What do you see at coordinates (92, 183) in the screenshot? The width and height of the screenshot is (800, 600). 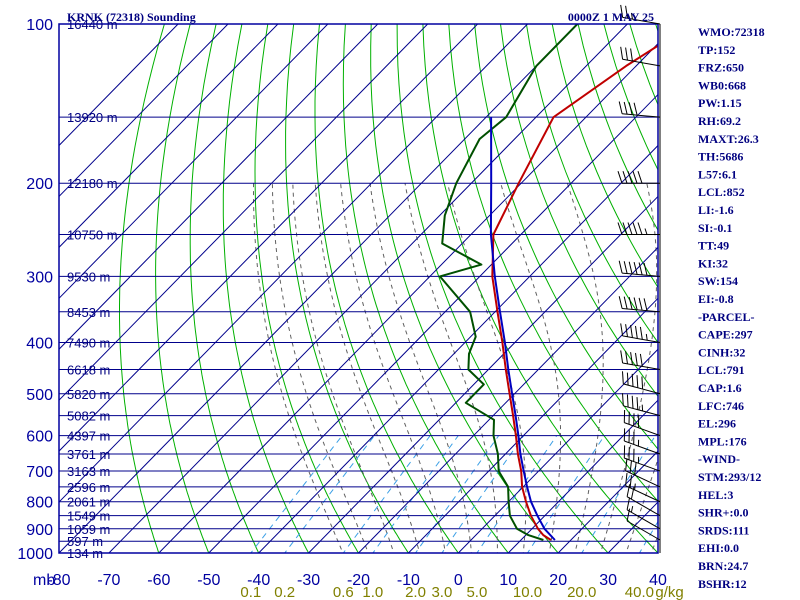 I see `height-label: 12180 m` at bounding box center [92, 183].